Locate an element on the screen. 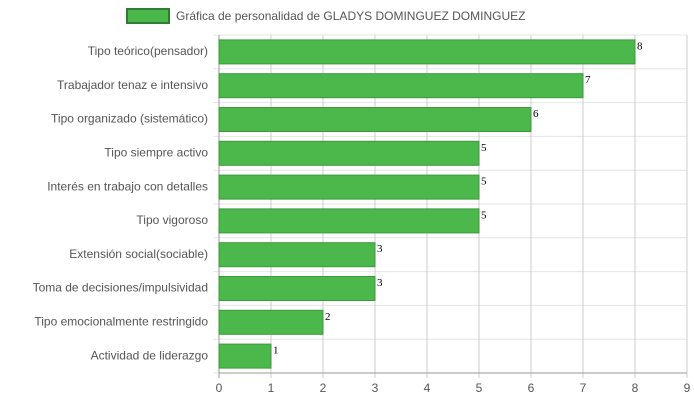 The width and height of the screenshot is (694, 404). y-tick-label: Actividad de liderazgo is located at coordinates (150, 355).